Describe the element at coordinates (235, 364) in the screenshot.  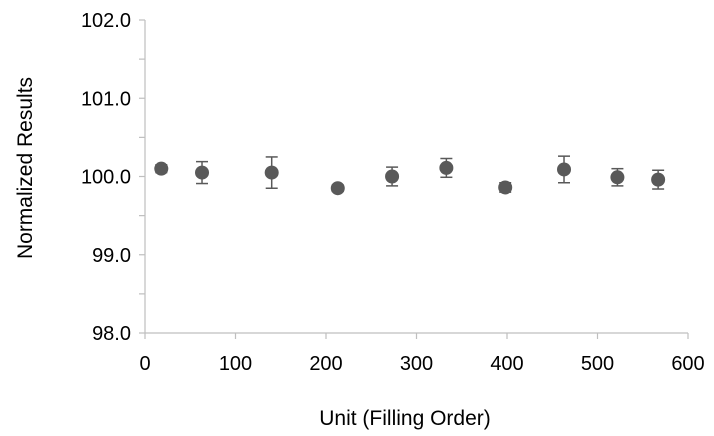
I see `x-tick-label: 100` at that location.